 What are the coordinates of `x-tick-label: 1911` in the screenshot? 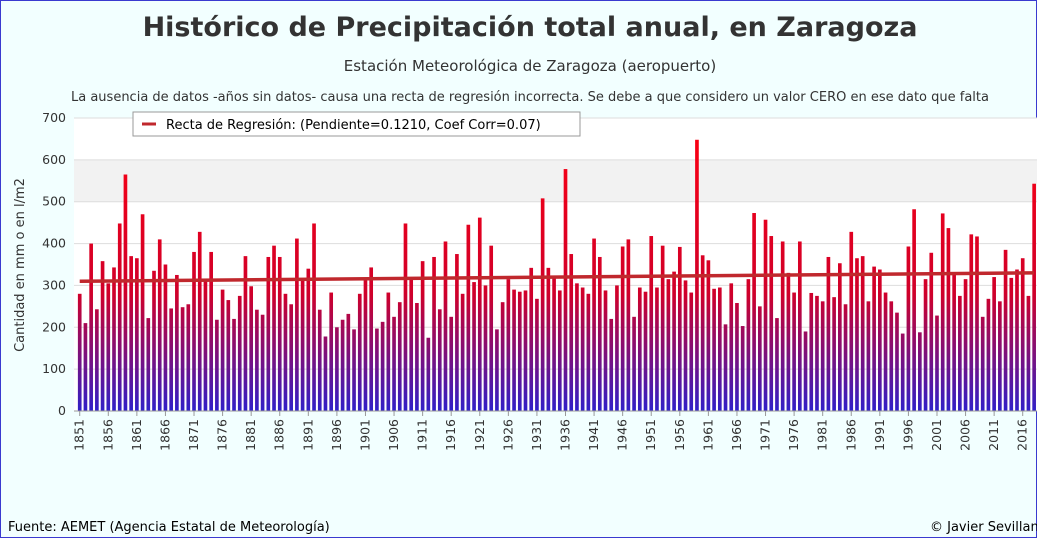 It's located at (422, 435).